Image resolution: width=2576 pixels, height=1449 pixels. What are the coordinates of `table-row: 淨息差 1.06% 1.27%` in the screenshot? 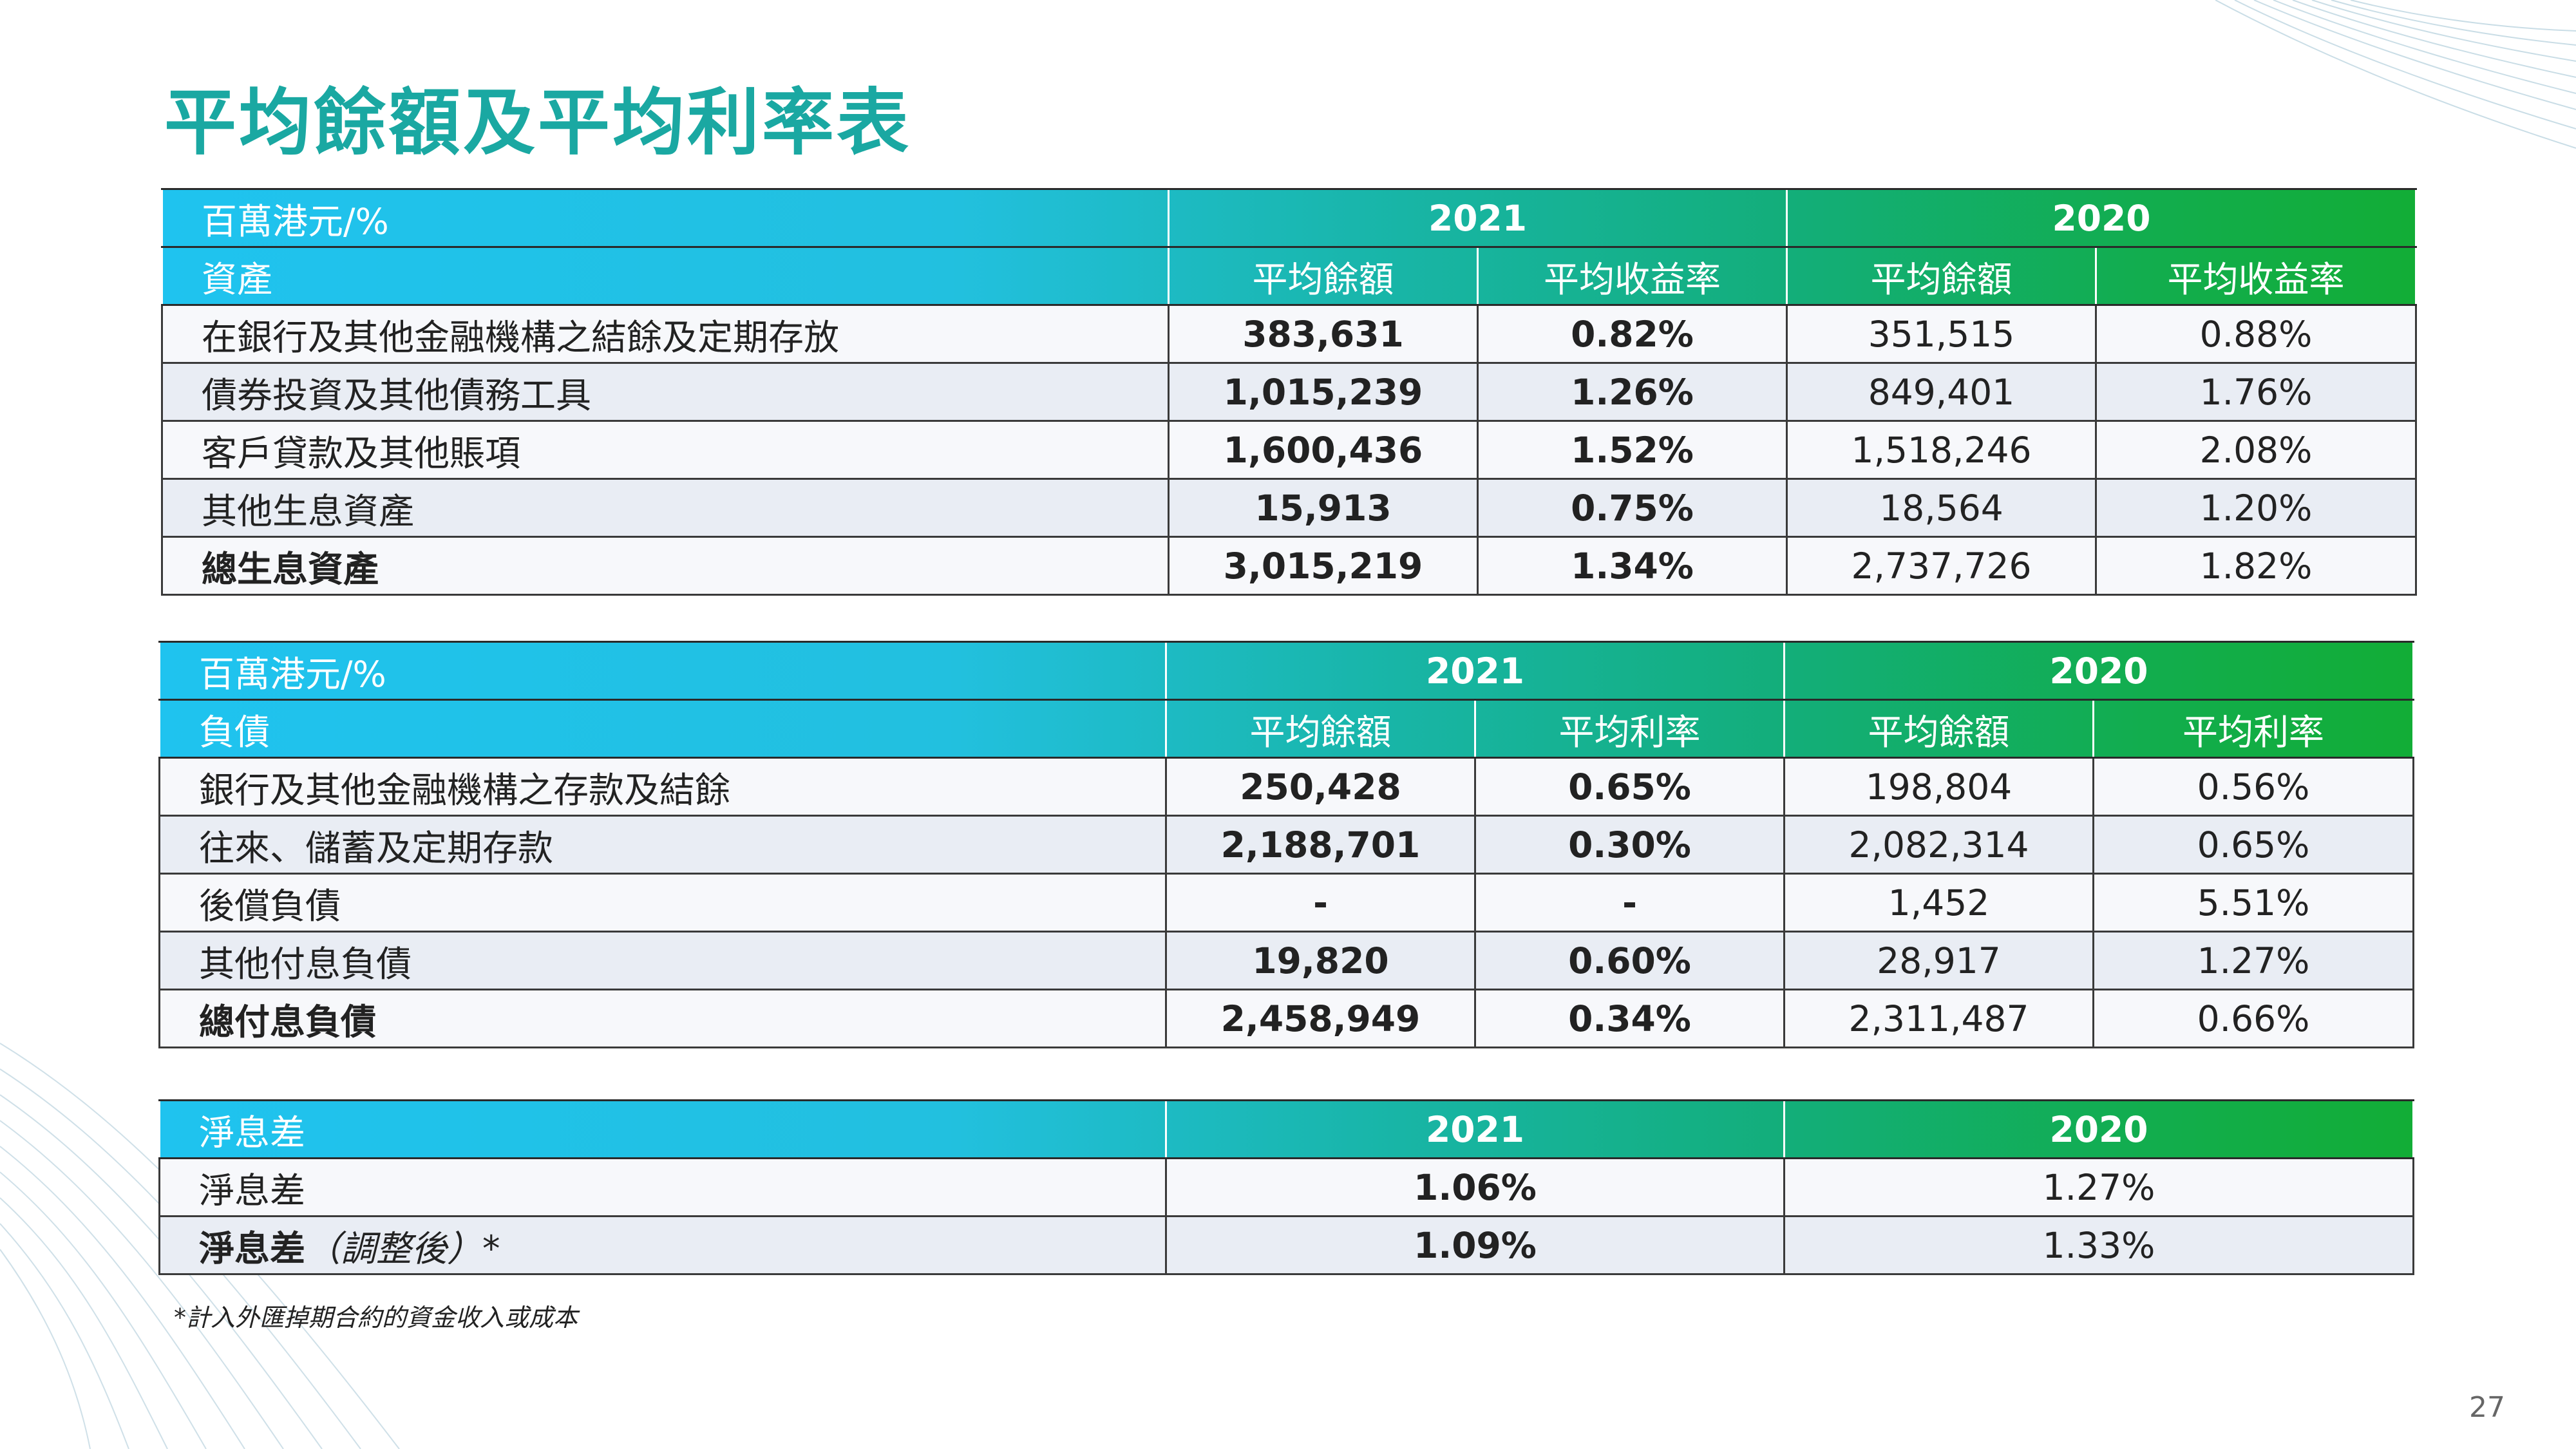 It's located at (1286, 1187).